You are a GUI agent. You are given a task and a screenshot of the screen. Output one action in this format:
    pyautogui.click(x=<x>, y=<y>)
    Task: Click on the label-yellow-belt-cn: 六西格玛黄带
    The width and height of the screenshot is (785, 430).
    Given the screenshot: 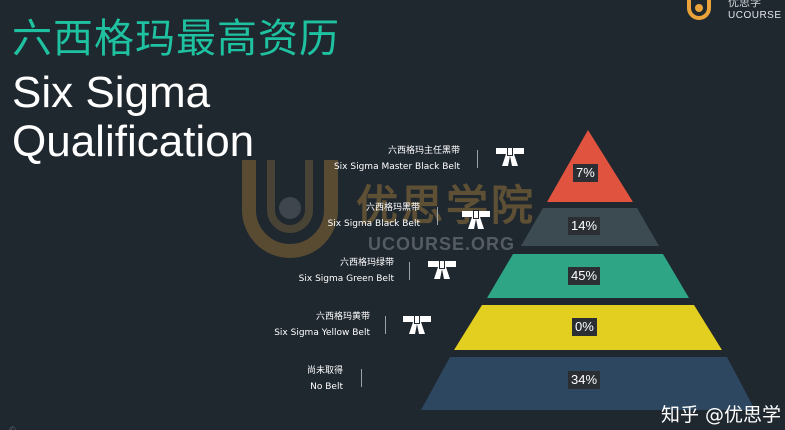 What is the action you would take?
    pyautogui.click(x=342, y=317)
    